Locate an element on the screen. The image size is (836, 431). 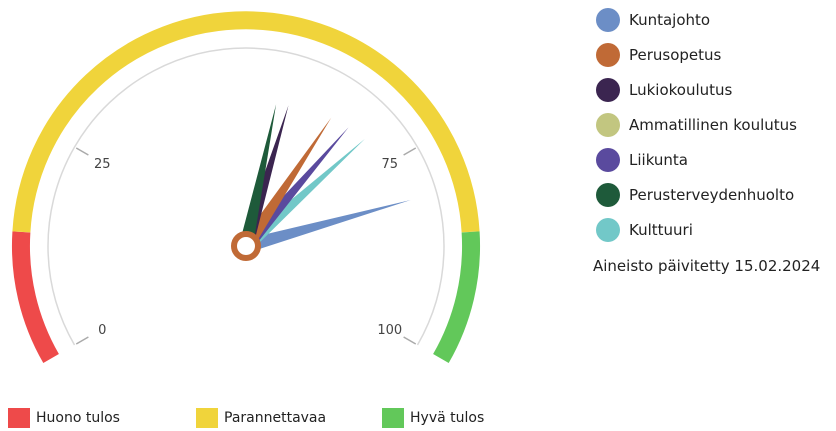
legend-label: Ammatillinen koulutus is located at coordinates (713, 124).